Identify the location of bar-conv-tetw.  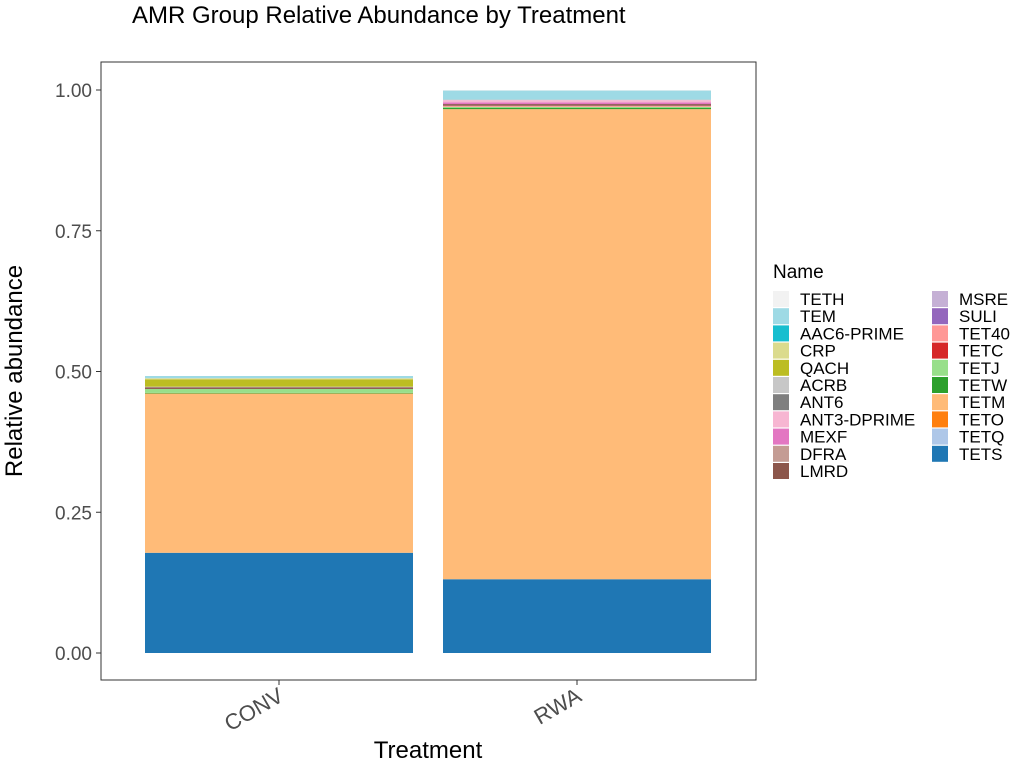
(279, 393).